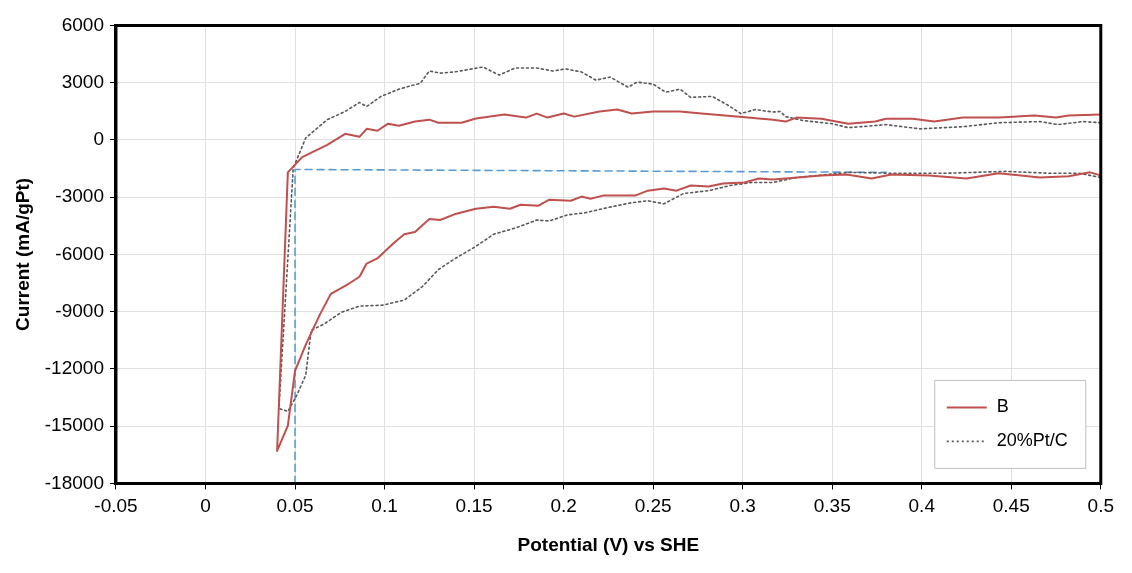 The width and height of the screenshot is (1132, 573). I want to click on y-tick-label: -6000, so click(79, 253).